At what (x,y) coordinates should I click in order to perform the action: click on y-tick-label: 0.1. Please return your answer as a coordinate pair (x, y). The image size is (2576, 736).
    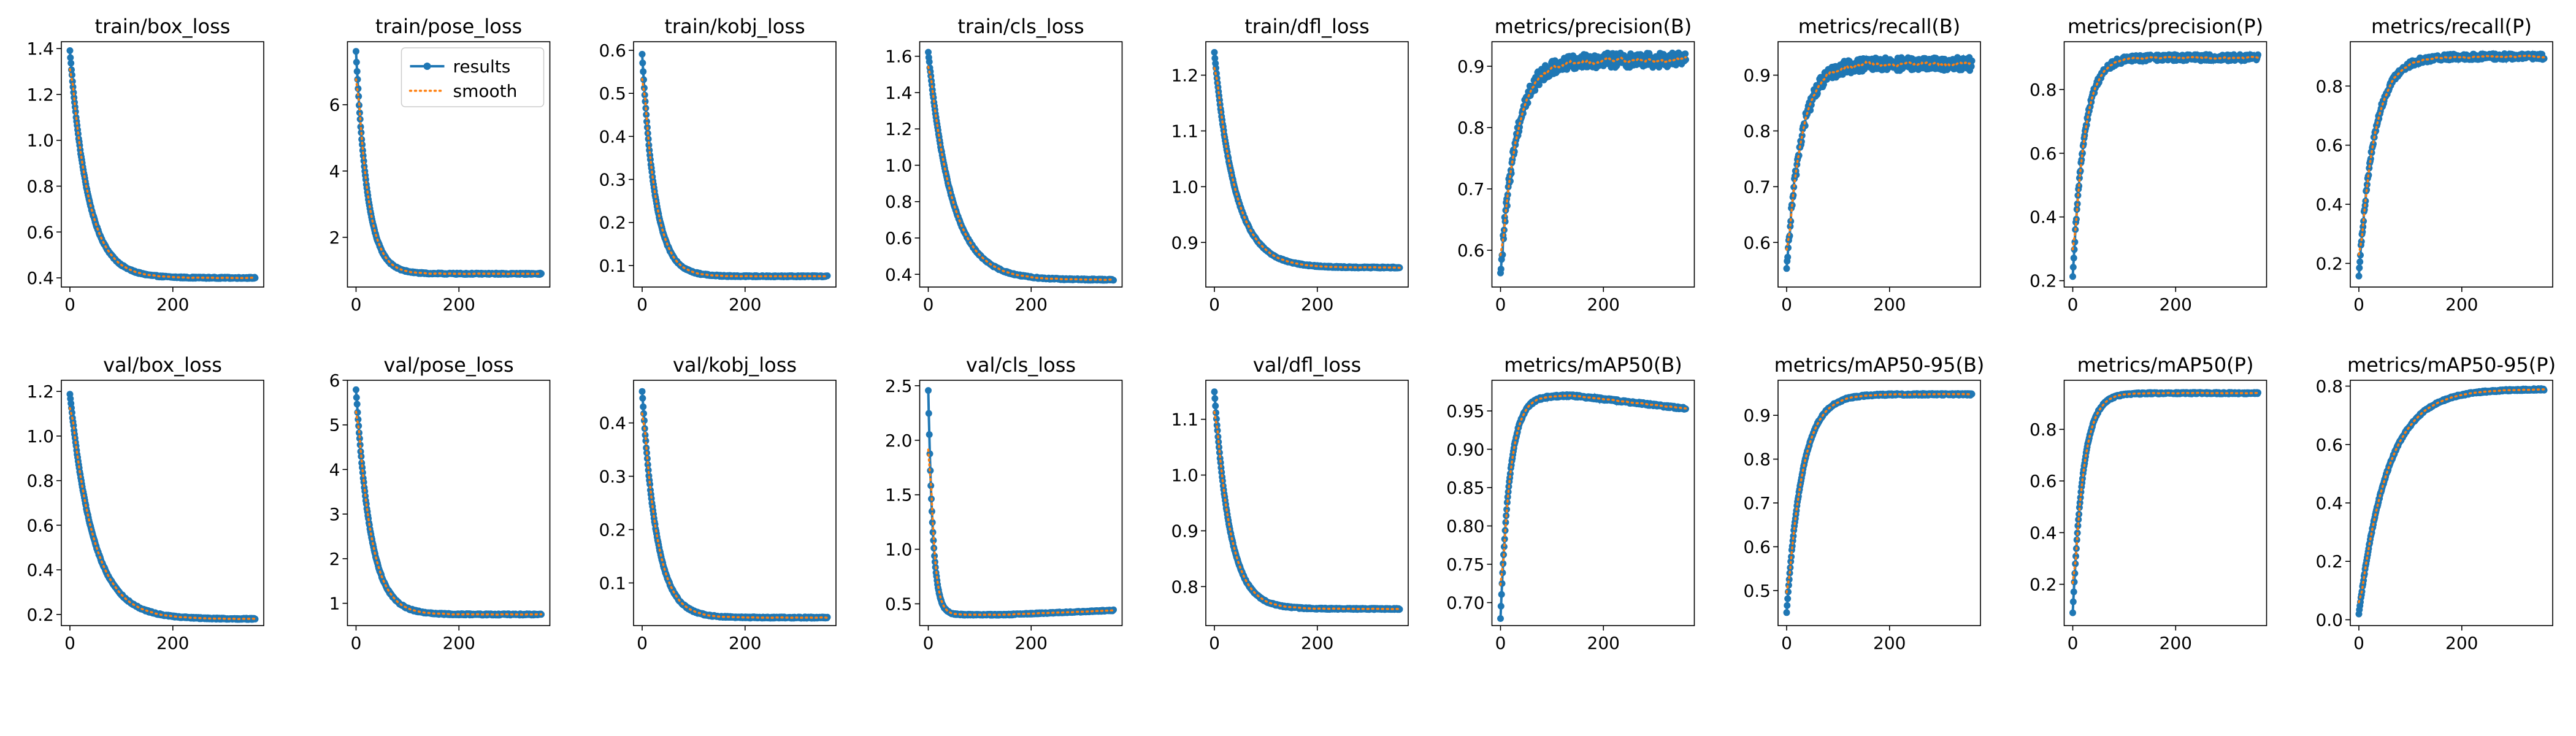
    Looking at the image, I should click on (612, 583).